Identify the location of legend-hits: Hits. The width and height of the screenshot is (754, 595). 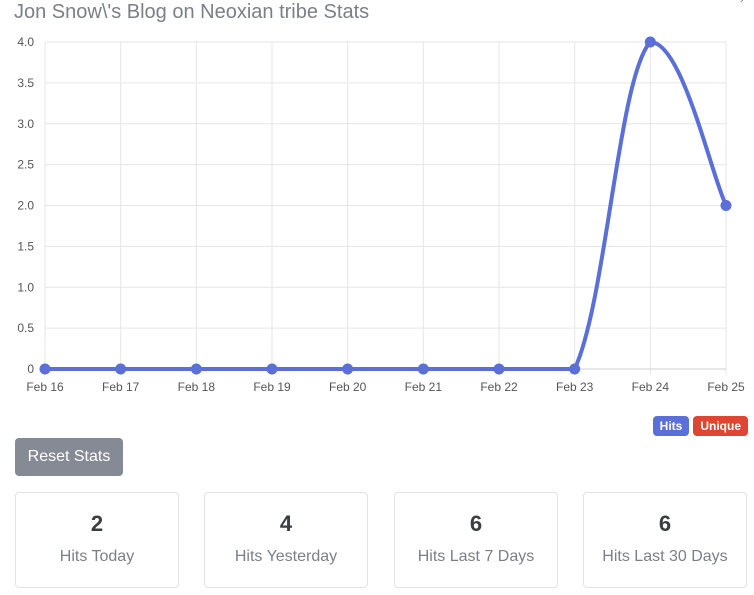
(671, 426).